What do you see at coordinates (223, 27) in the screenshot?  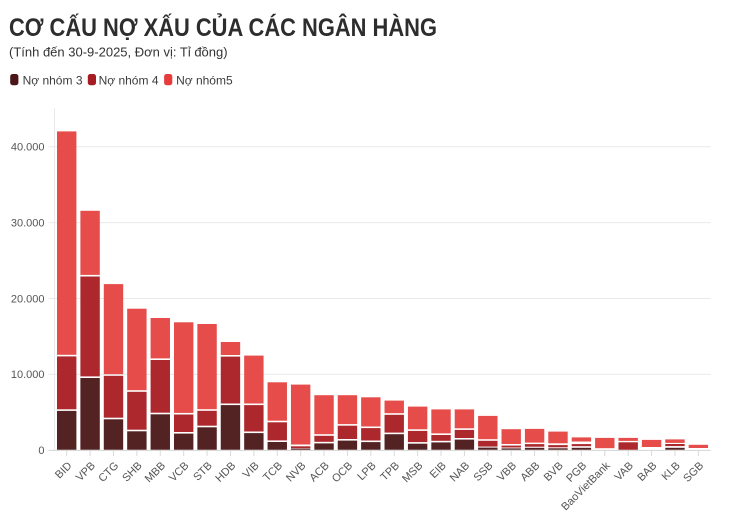 I see `svg-text:CƠ CẤU NỢ XẤU CỦA CÁC NGÂN HÀN: CƠ CẤU NỢ XẤU CỦA CÁC NGÂN HÀNG` at bounding box center [223, 27].